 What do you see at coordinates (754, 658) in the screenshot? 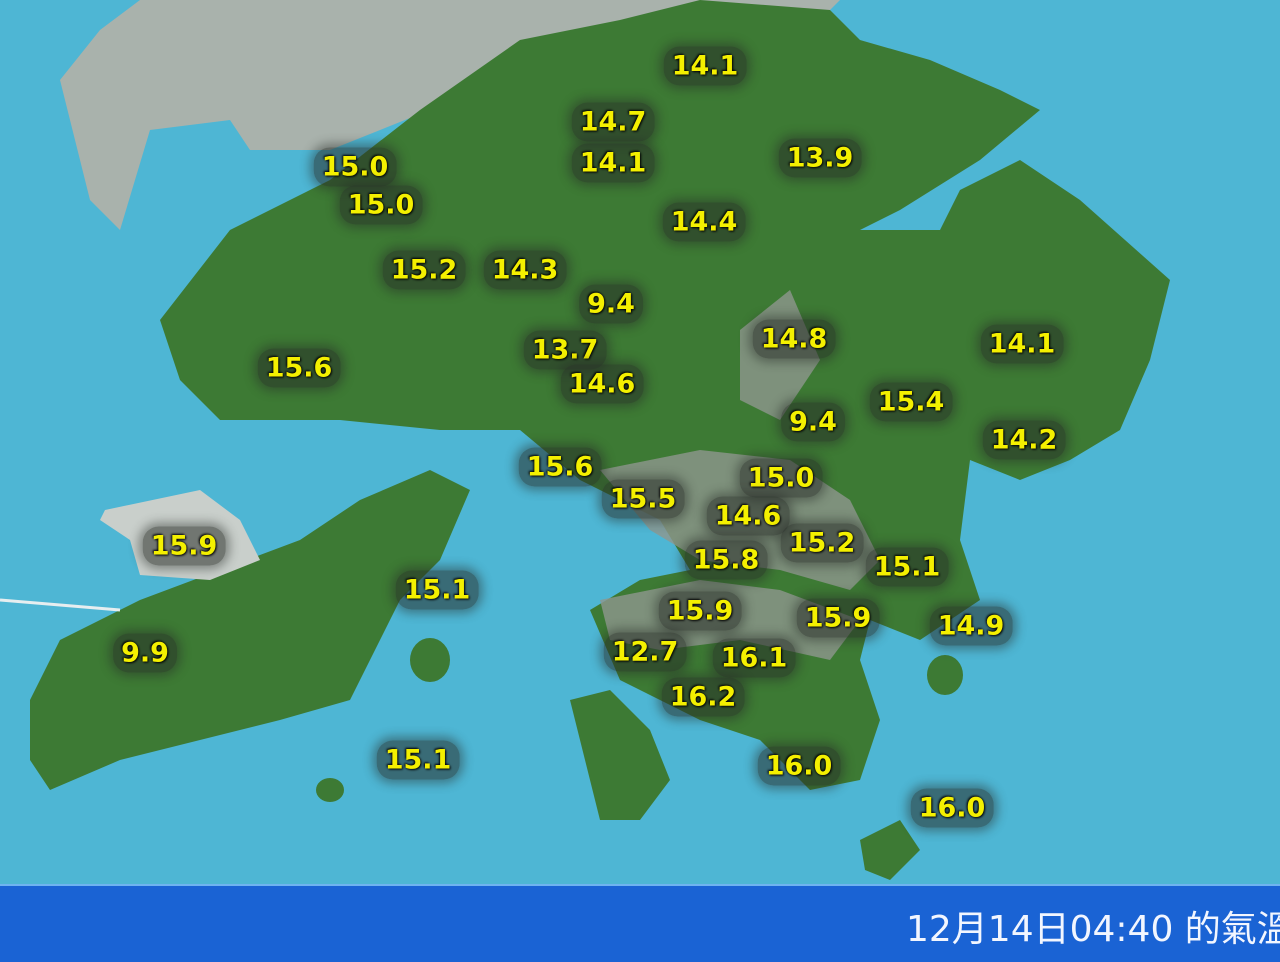
I see `station-temperature: 16.1` at bounding box center [754, 658].